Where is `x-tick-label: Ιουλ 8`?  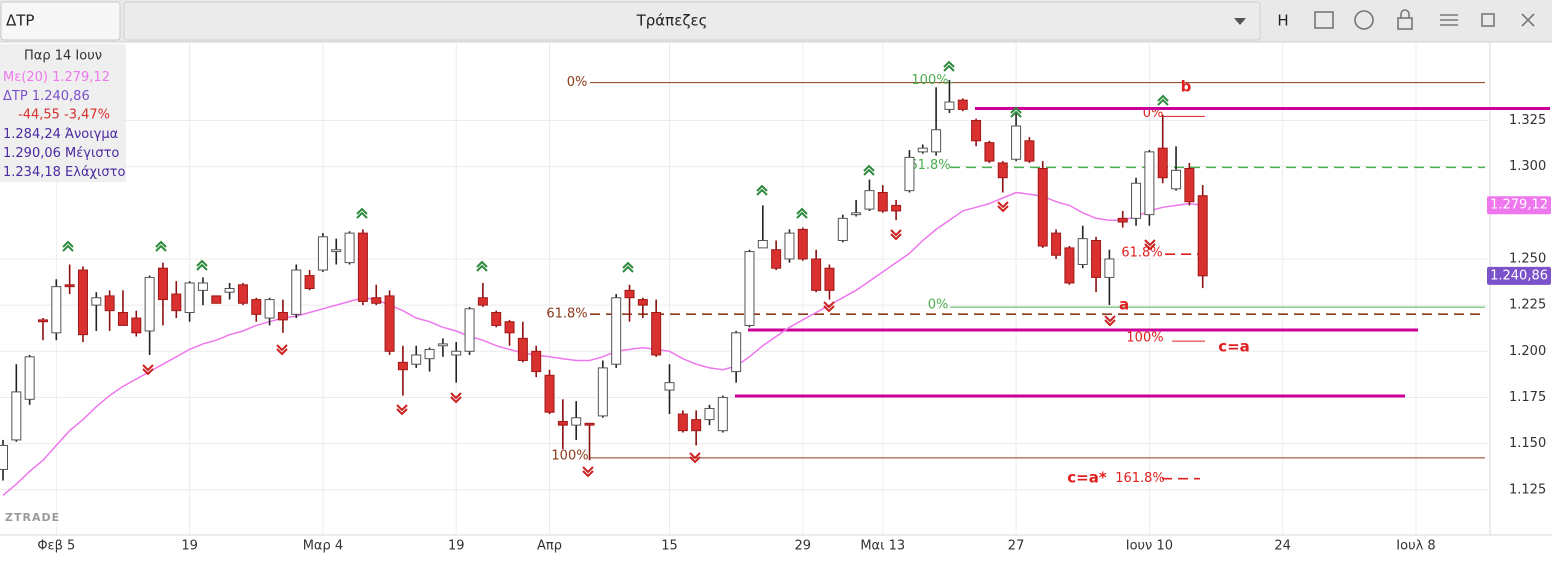
x-tick-label: Ιουλ 8 is located at coordinates (1415, 546).